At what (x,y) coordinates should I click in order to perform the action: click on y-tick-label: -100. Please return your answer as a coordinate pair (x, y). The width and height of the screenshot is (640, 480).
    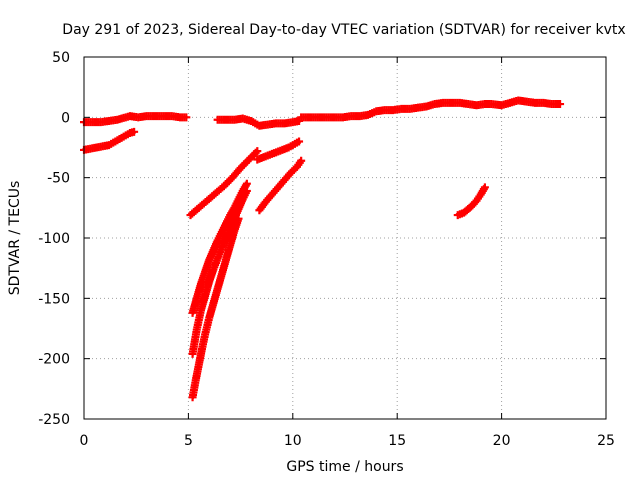
    Looking at the image, I should click on (54, 239).